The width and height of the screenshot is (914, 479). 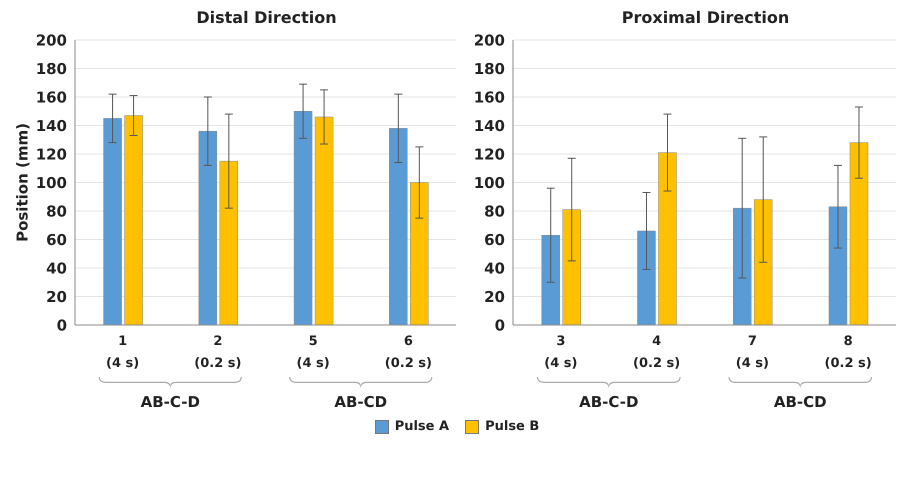 What do you see at coordinates (408, 352) in the screenshot?
I see `x-tick-label: 6 (0.2 s)` at bounding box center [408, 352].